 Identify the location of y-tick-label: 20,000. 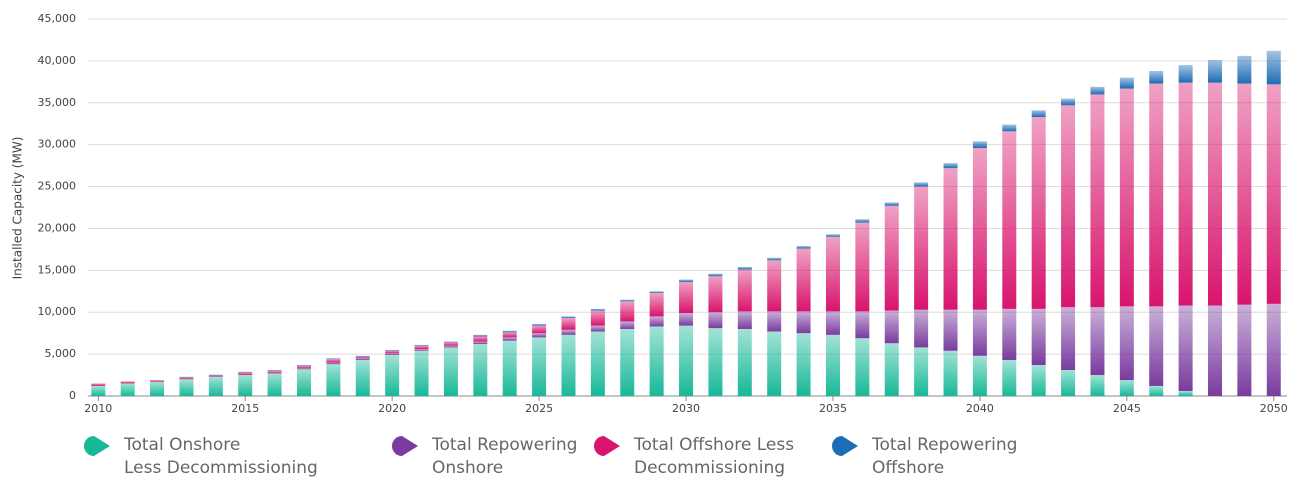
(57, 227).